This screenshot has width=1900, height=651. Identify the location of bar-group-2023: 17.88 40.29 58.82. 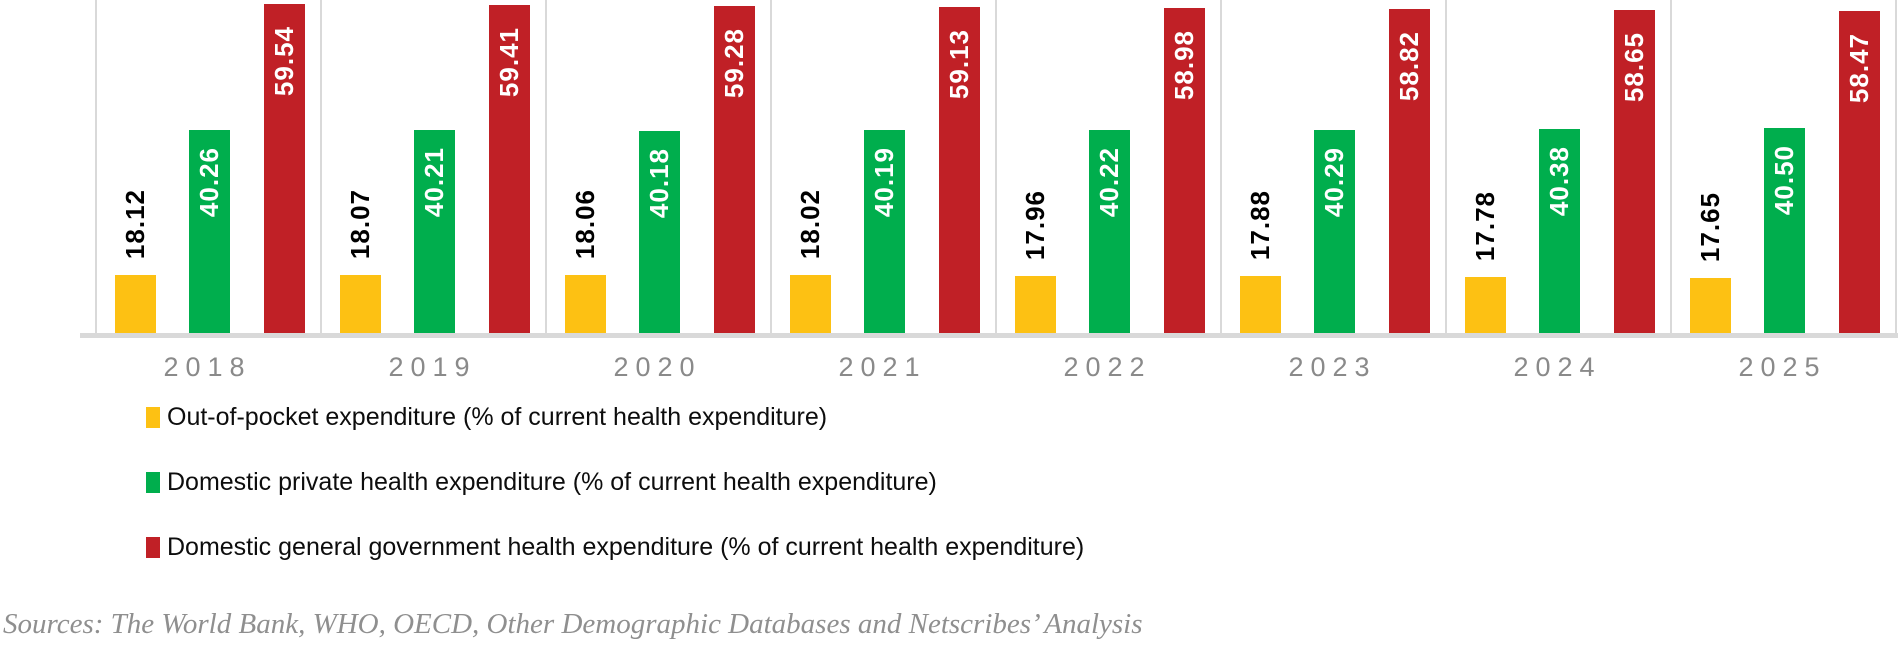
(1332, 166).